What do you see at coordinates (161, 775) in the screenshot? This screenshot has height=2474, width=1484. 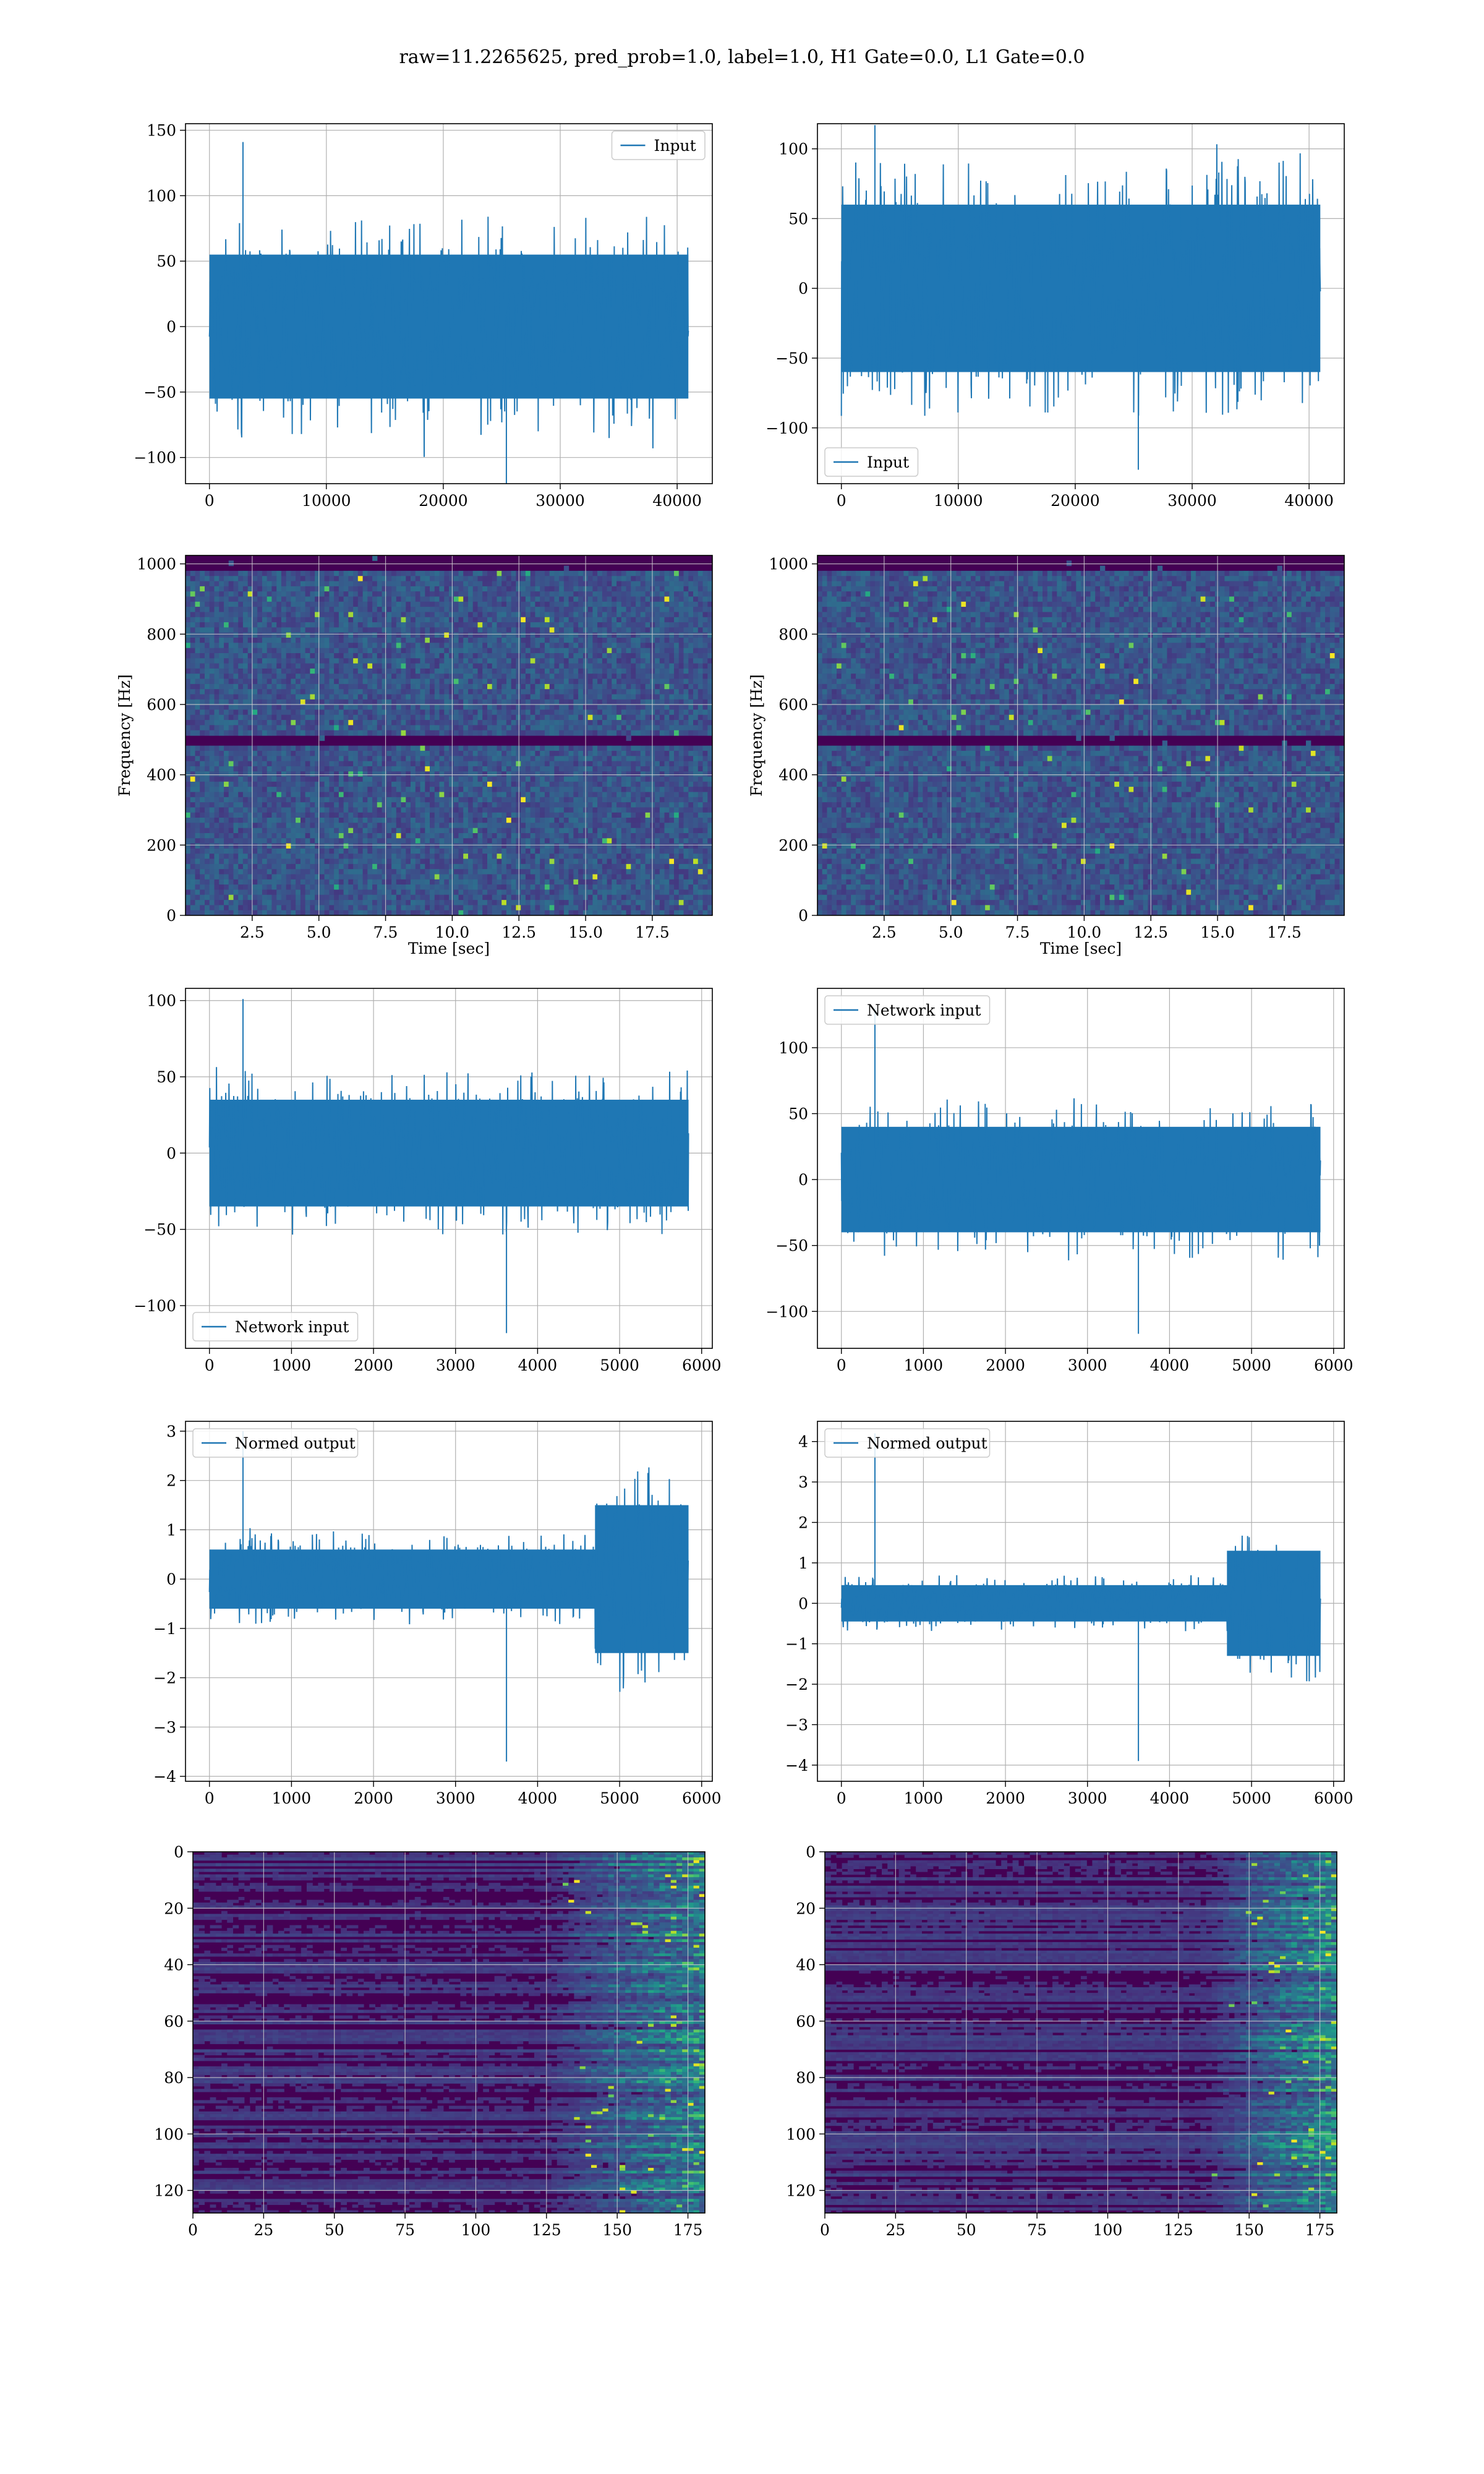 I see `y-tick-label: 400` at bounding box center [161, 775].